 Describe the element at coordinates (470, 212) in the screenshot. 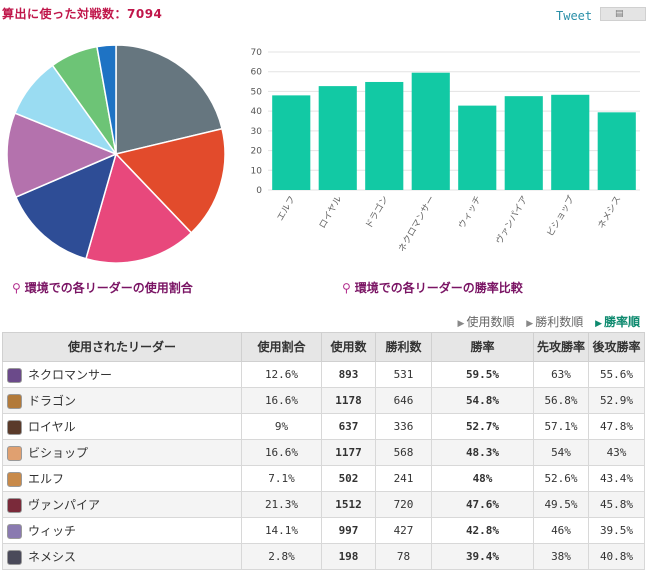

I see `x-tick-label: ウィッチ` at that location.